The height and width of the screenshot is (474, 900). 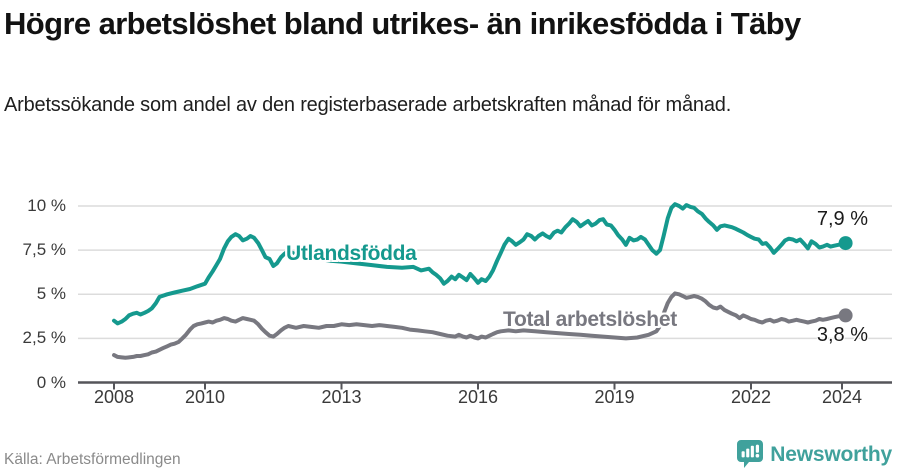 What do you see at coordinates (44, 338) in the screenshot?
I see `y-axis-label: 2,5 %` at bounding box center [44, 338].